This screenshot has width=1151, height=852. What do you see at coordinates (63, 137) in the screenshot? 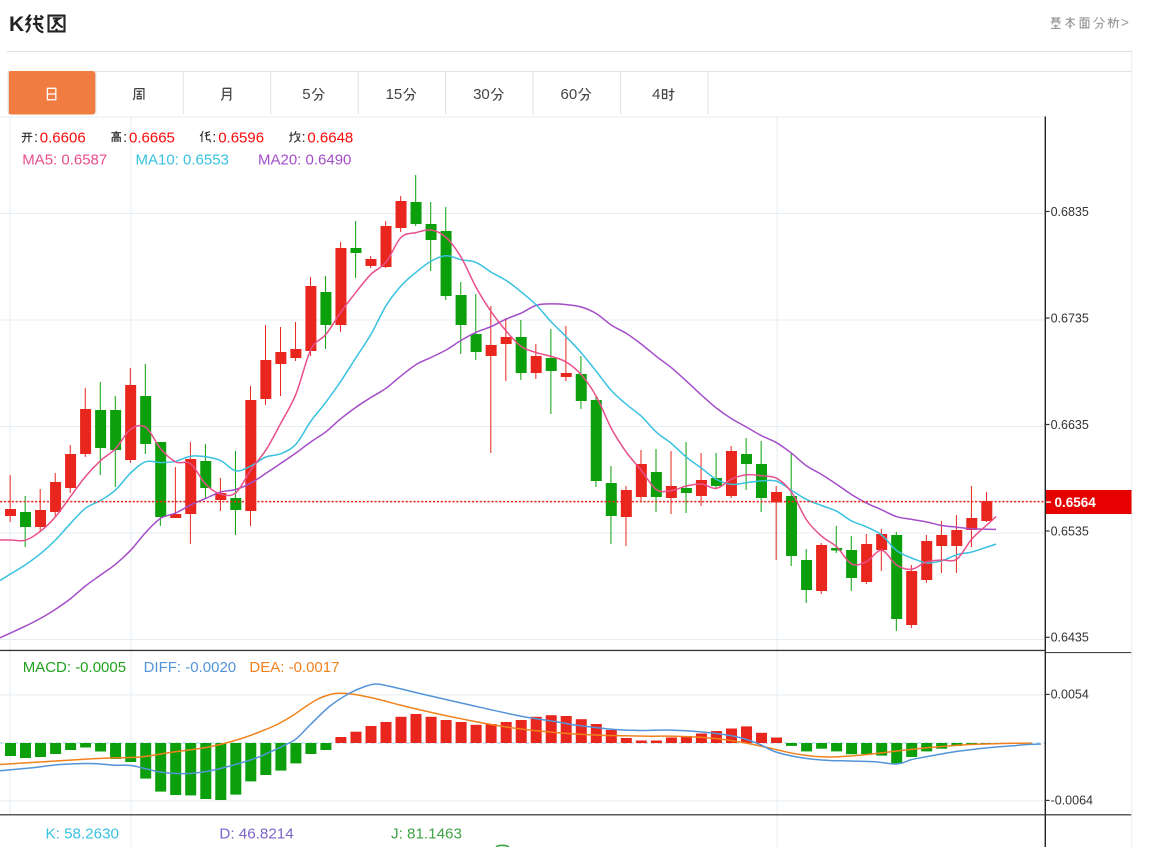
I see `svg-text: 0.6606` at bounding box center [63, 137].